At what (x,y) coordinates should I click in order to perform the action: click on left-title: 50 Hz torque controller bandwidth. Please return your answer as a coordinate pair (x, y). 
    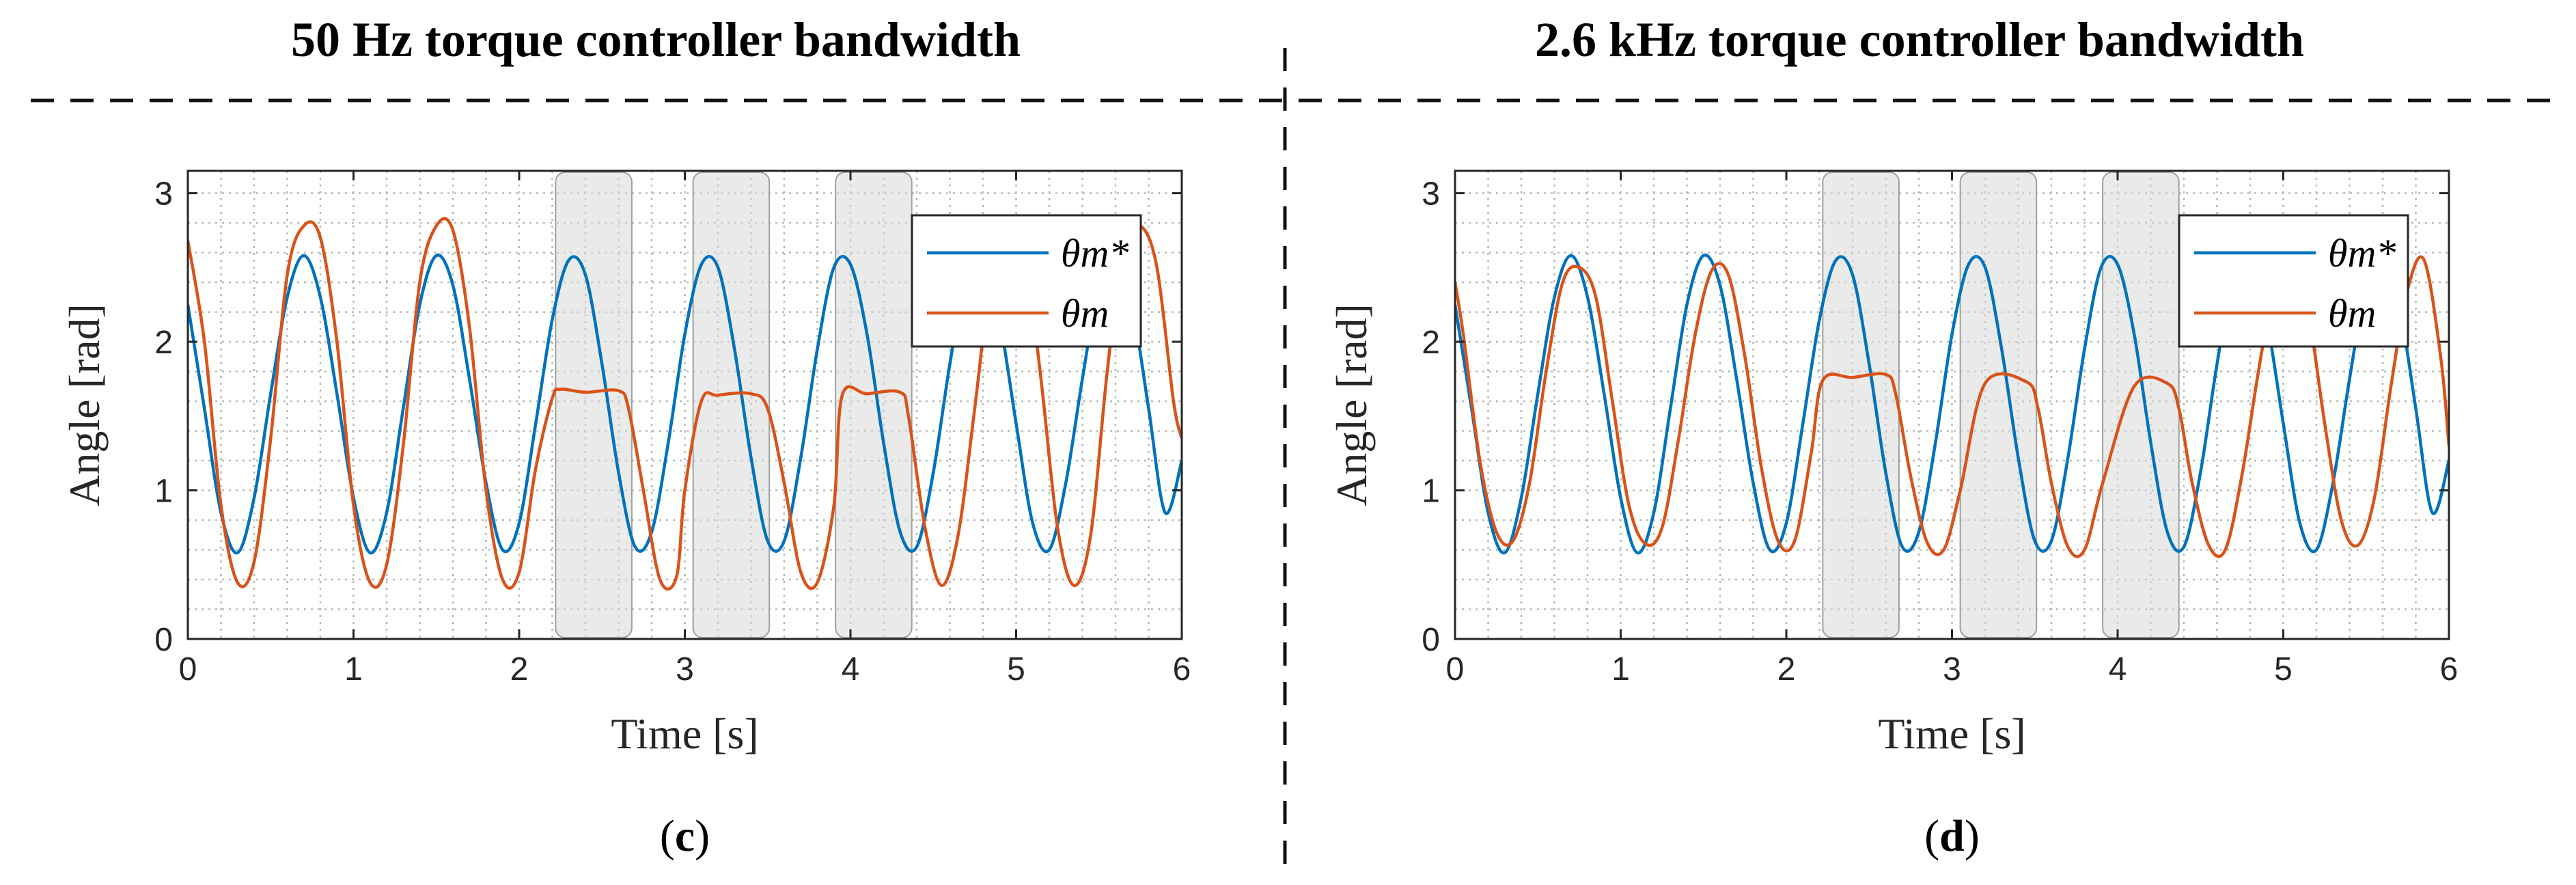
    Looking at the image, I should click on (656, 39).